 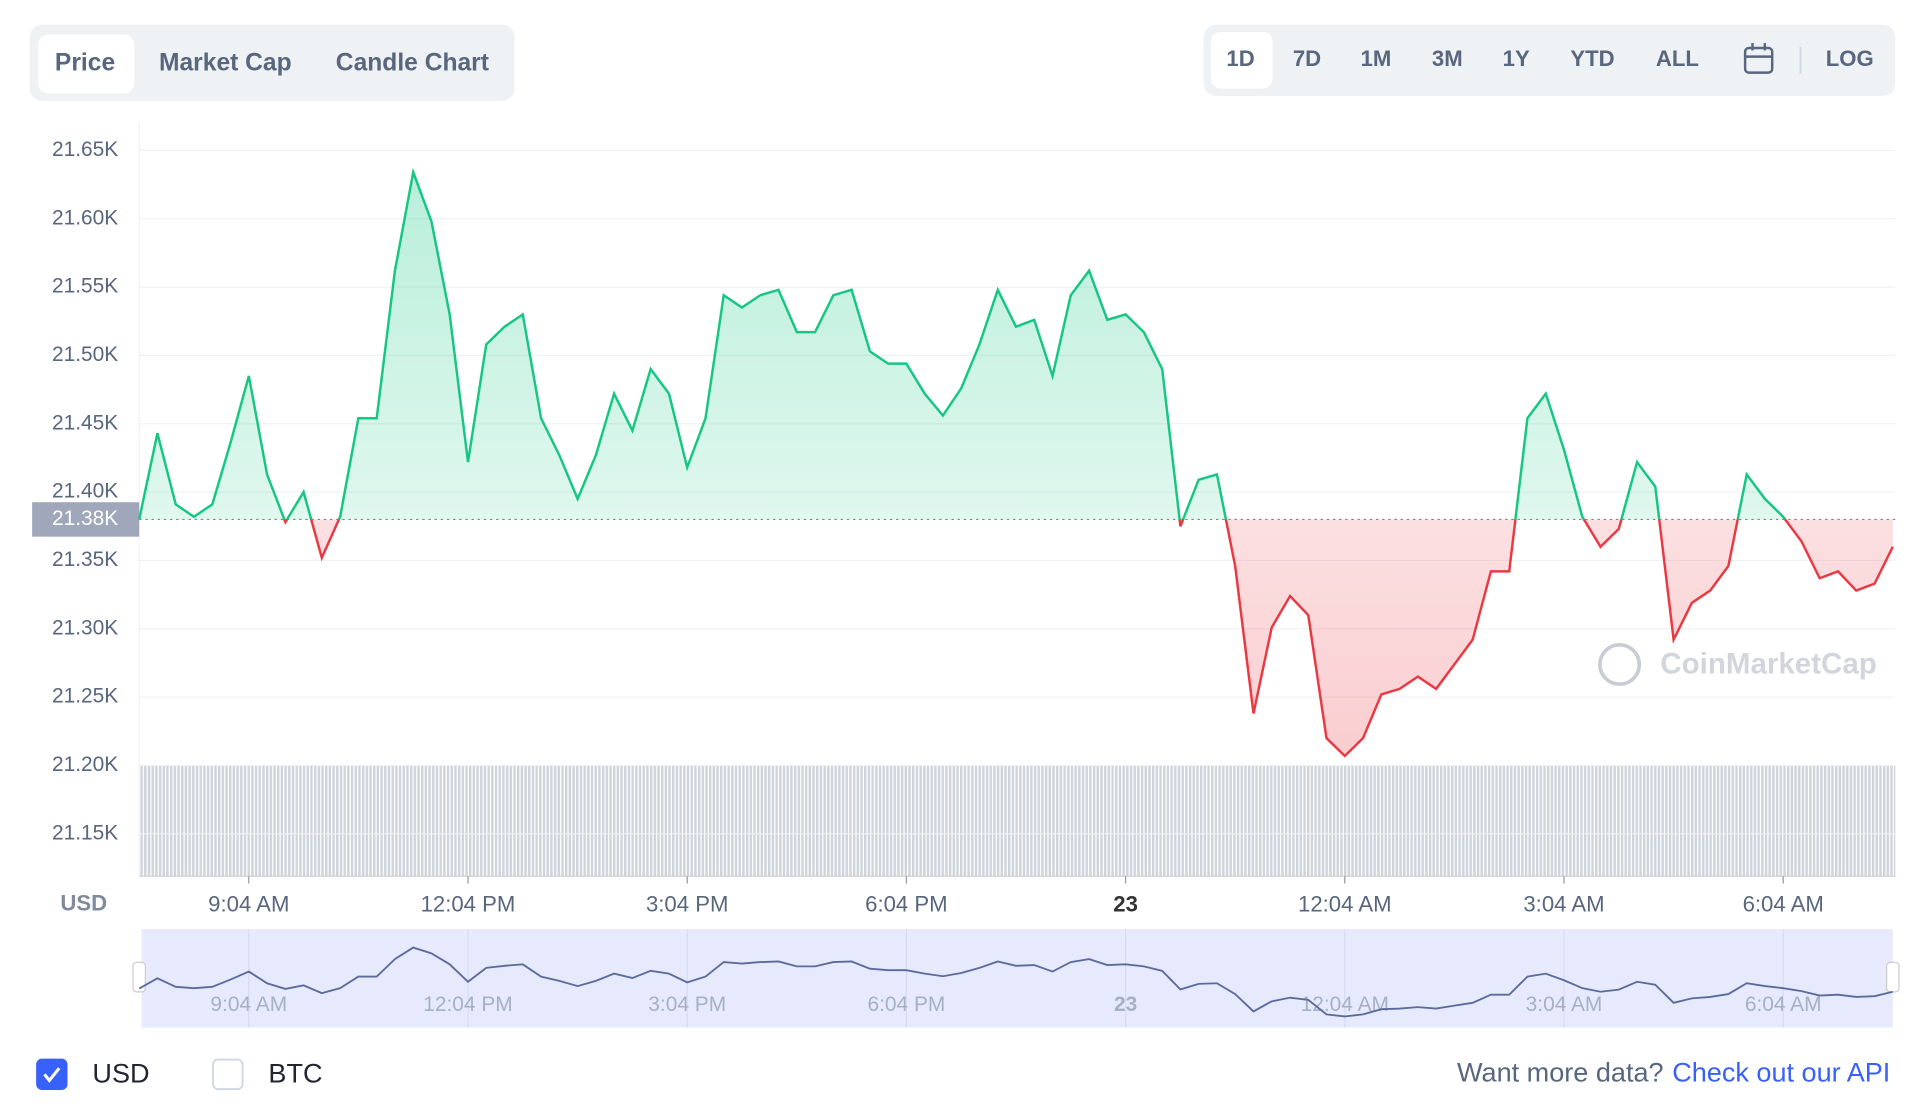 I want to click on range-button: ALL, so click(x=1677, y=58).